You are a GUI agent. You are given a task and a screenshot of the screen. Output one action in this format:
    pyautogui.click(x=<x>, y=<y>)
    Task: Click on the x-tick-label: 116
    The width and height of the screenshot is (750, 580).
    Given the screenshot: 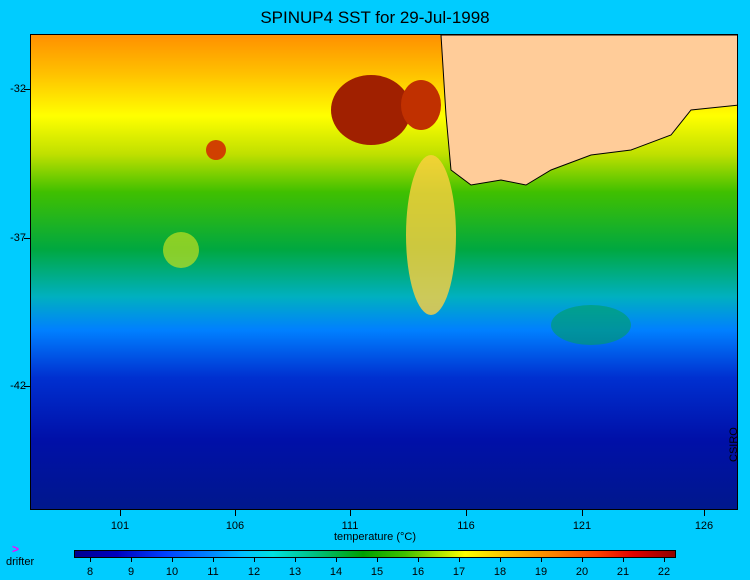 What is the action you would take?
    pyautogui.click(x=466, y=526)
    